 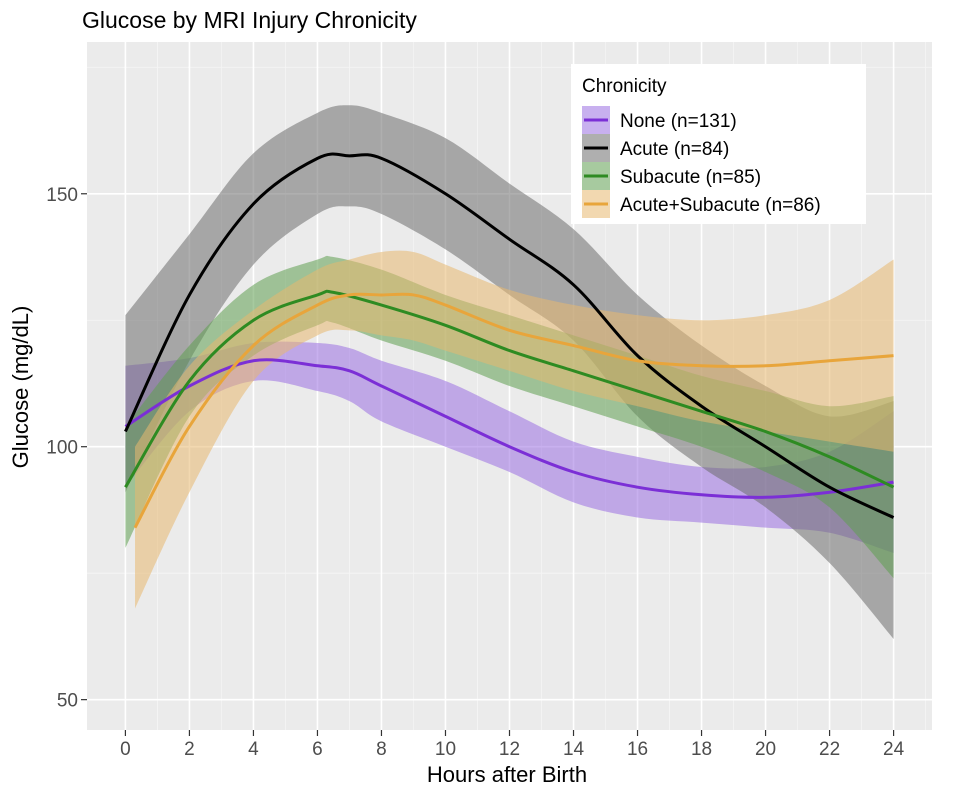 I want to click on y-tick-label: 150, so click(x=62, y=195).